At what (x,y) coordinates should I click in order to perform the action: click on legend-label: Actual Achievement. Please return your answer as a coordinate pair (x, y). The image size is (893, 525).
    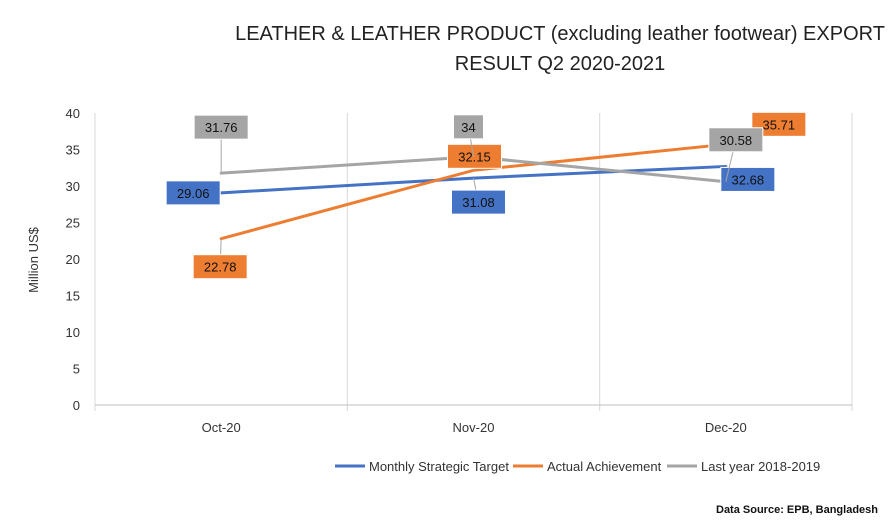
    Looking at the image, I should click on (604, 466).